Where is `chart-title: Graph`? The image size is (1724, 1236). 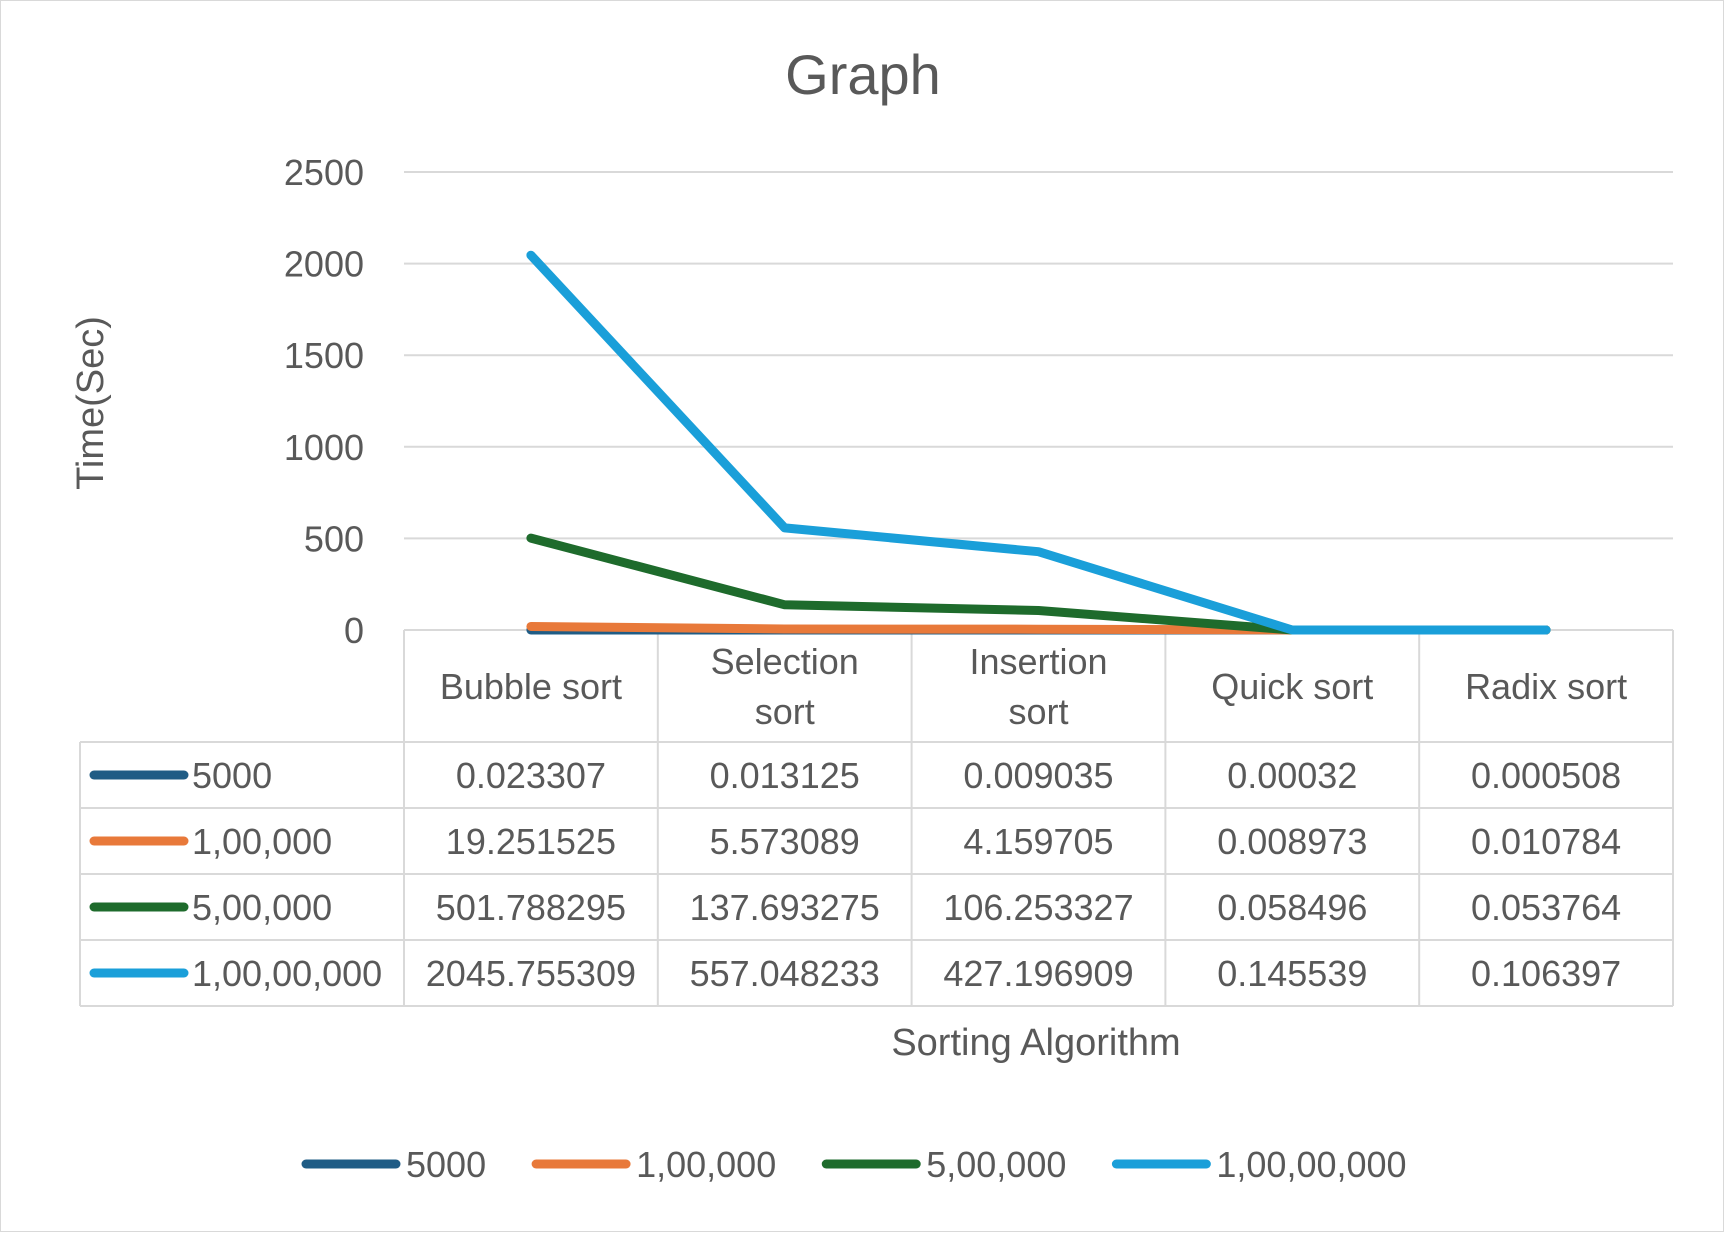 chart-title: Graph is located at coordinates (863, 74).